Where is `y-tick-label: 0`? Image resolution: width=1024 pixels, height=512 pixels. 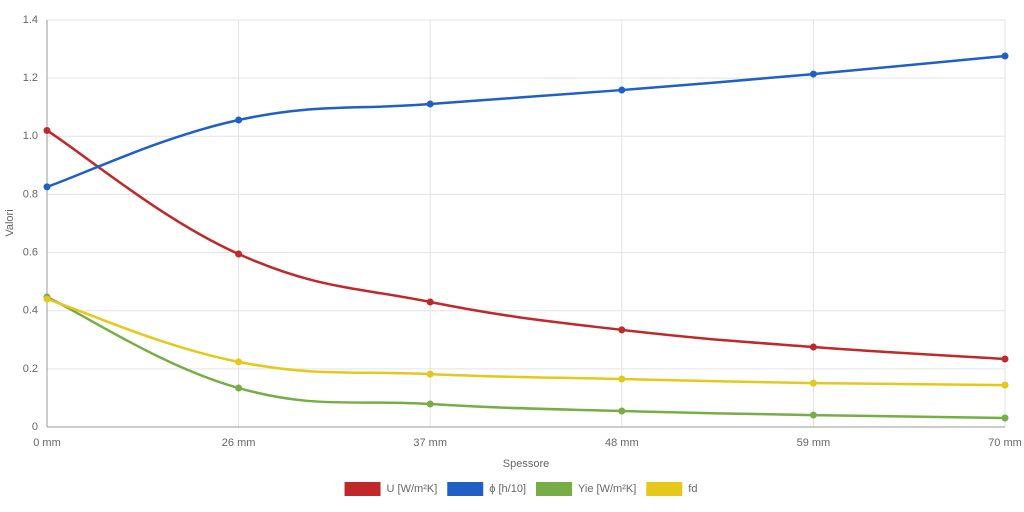 y-tick-label: 0 is located at coordinates (35, 427).